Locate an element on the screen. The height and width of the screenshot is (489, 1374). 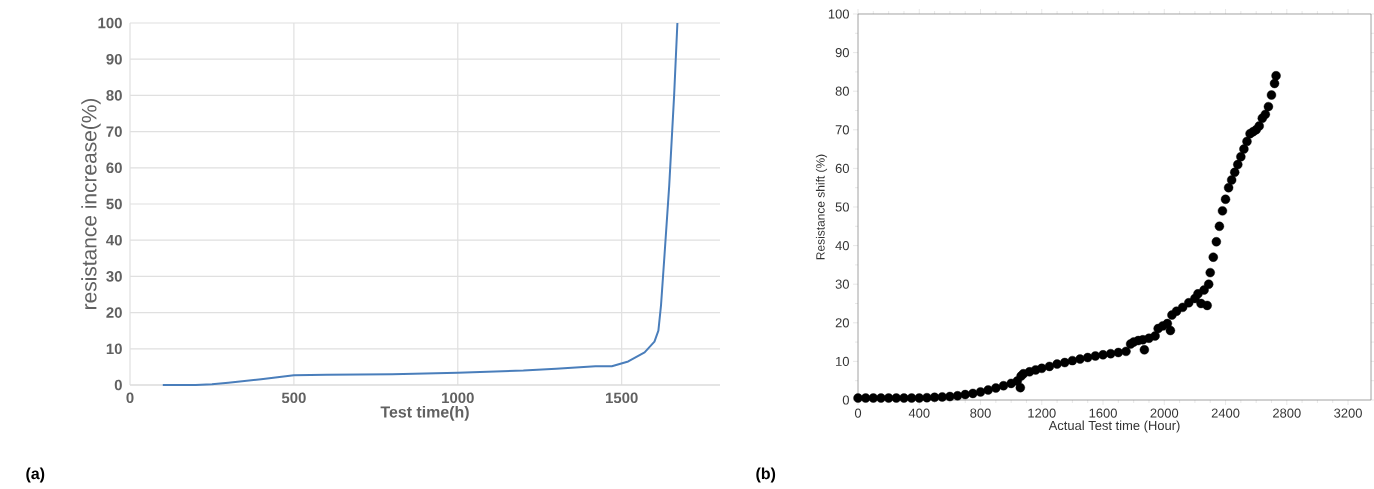
y-axis-title: Resistance shift (%) is located at coordinates (821, 207).